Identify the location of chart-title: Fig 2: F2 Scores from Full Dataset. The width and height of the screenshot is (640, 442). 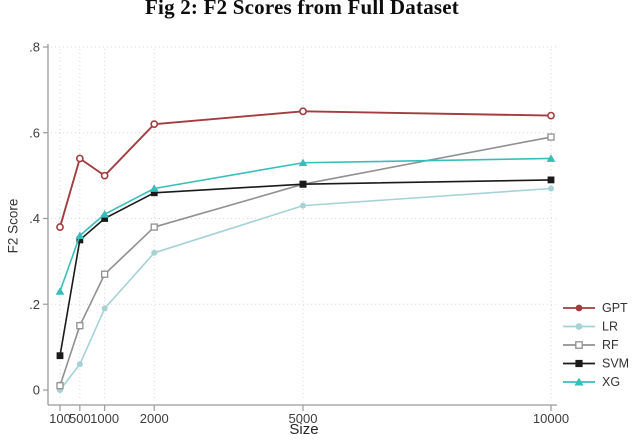
(302, 9).